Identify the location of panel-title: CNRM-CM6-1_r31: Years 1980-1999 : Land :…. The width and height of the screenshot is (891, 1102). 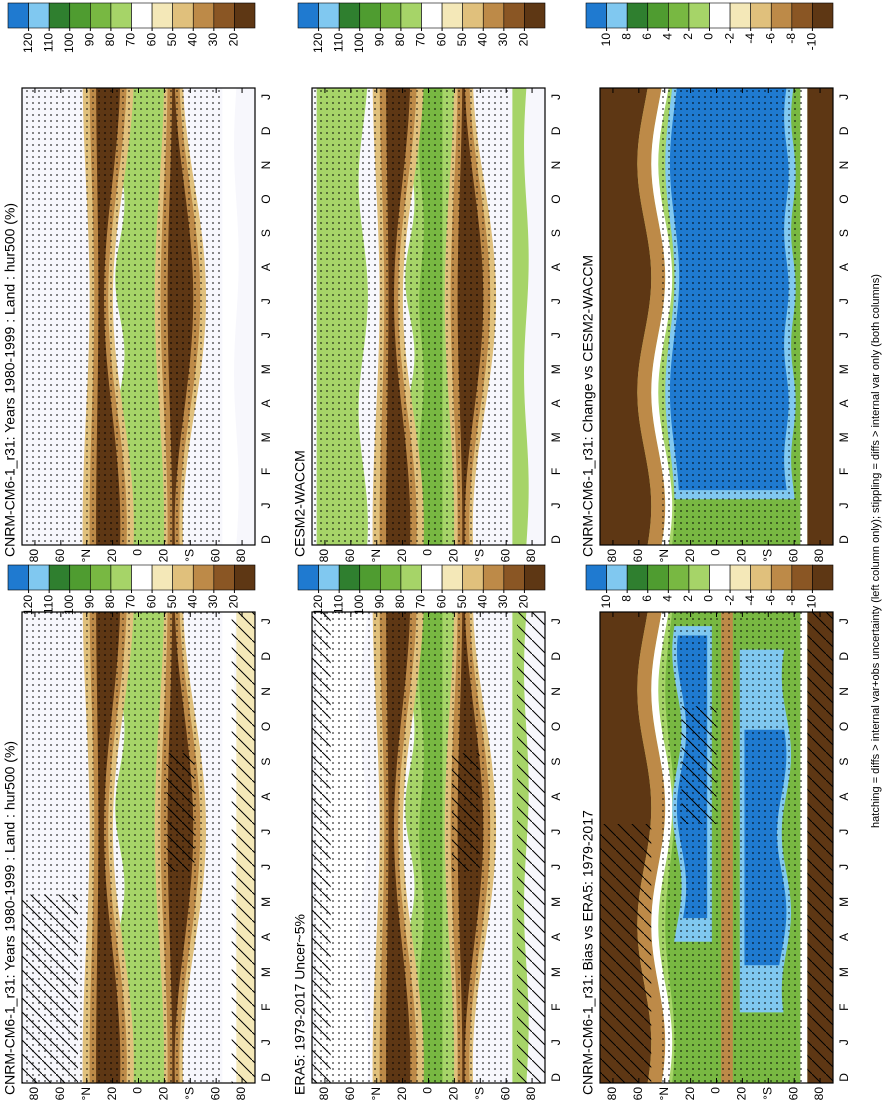
(10, 918).